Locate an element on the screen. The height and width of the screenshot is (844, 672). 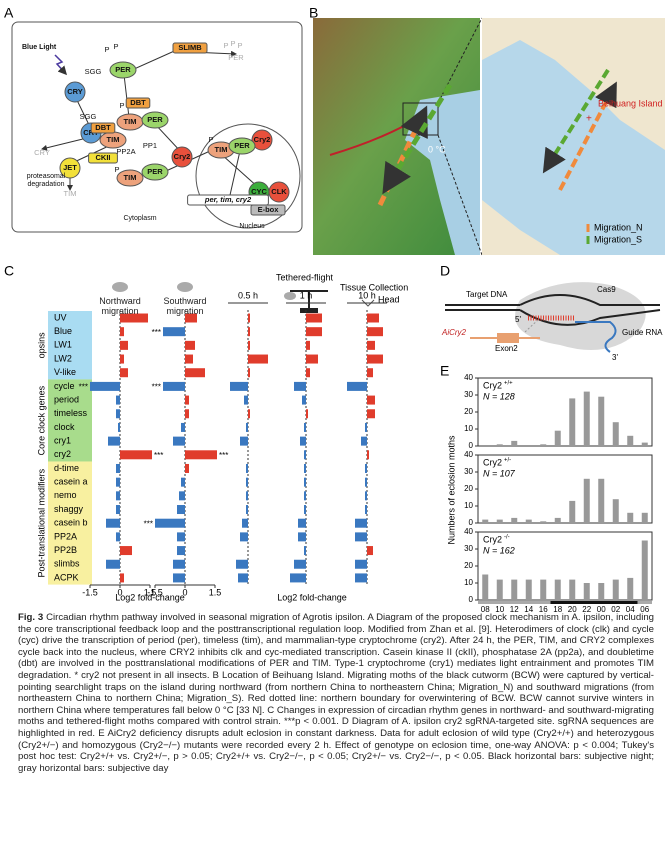
cas9-label: Cas9 is located at coordinates (606, 289).